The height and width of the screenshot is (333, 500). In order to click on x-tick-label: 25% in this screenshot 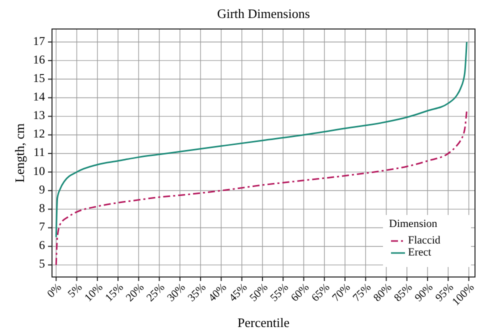, I will do `click(156, 292)`.